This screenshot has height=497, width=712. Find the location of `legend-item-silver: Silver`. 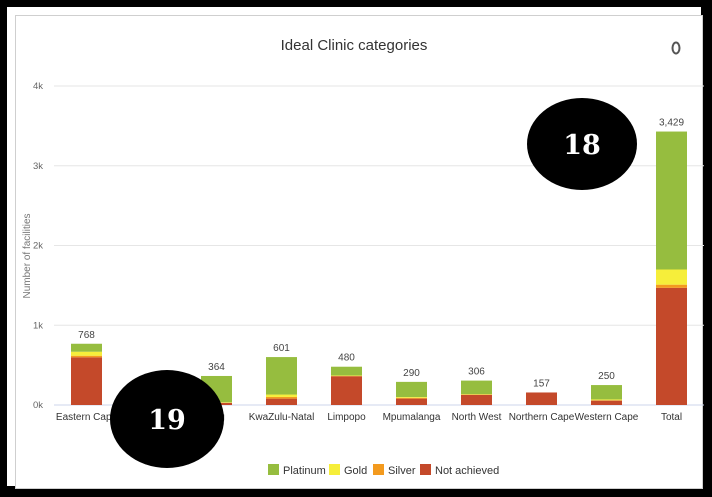

legend-item-silver: Silver is located at coordinates (394, 470).